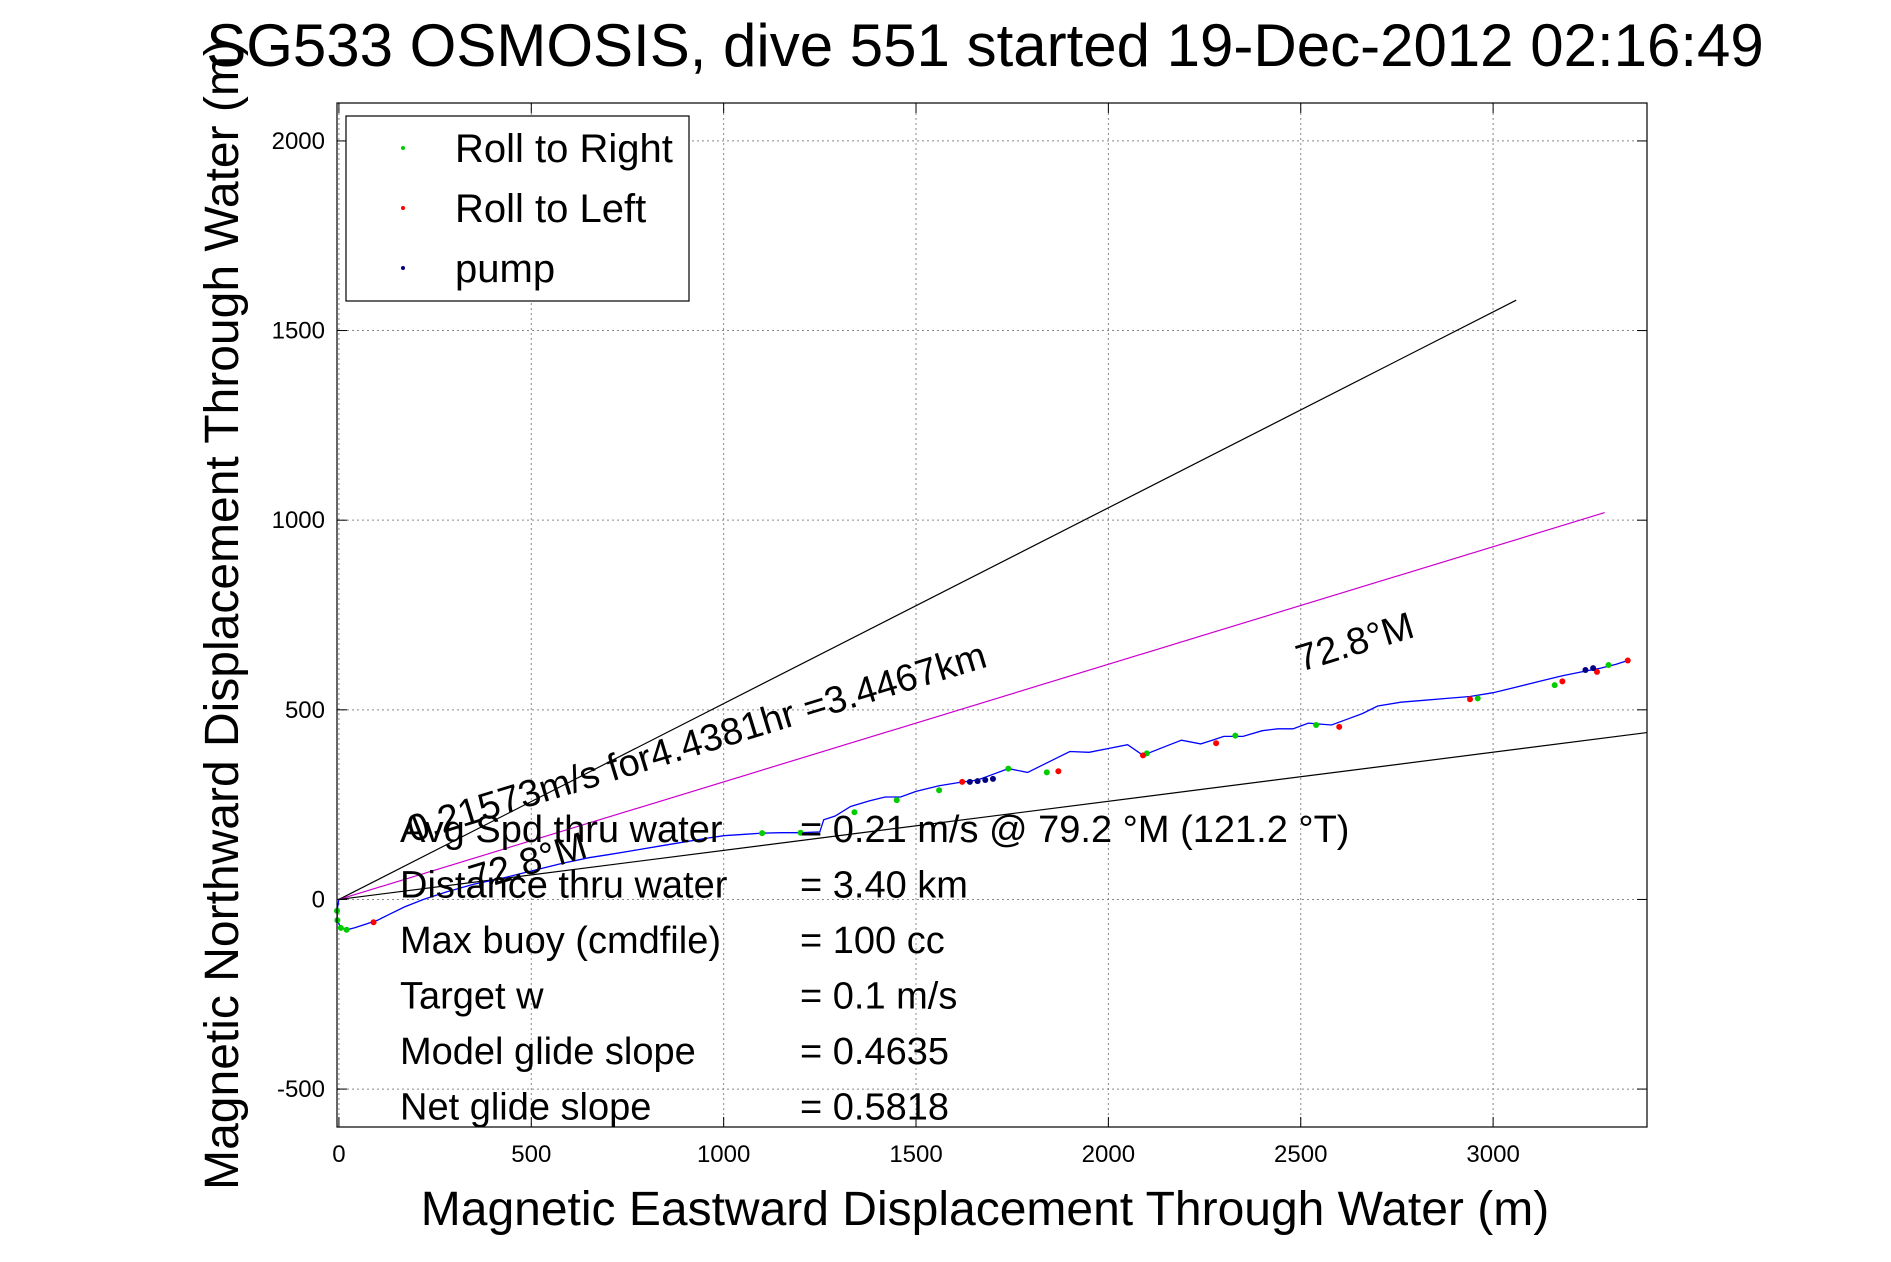 The width and height of the screenshot is (1891, 1262). Describe the element at coordinates (298, 331) in the screenshot. I see `y-tick-label: 1500` at that location.